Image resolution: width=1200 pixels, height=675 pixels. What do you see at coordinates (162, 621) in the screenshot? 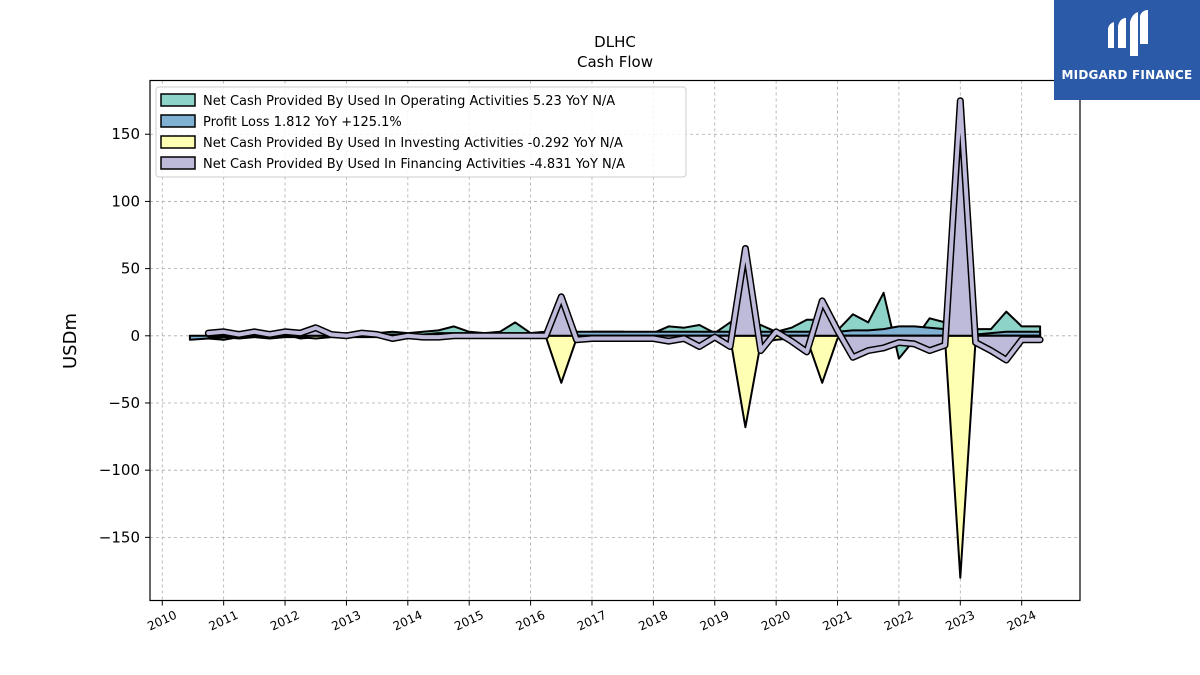
I see `x-tick-label: 2010` at bounding box center [162, 621].